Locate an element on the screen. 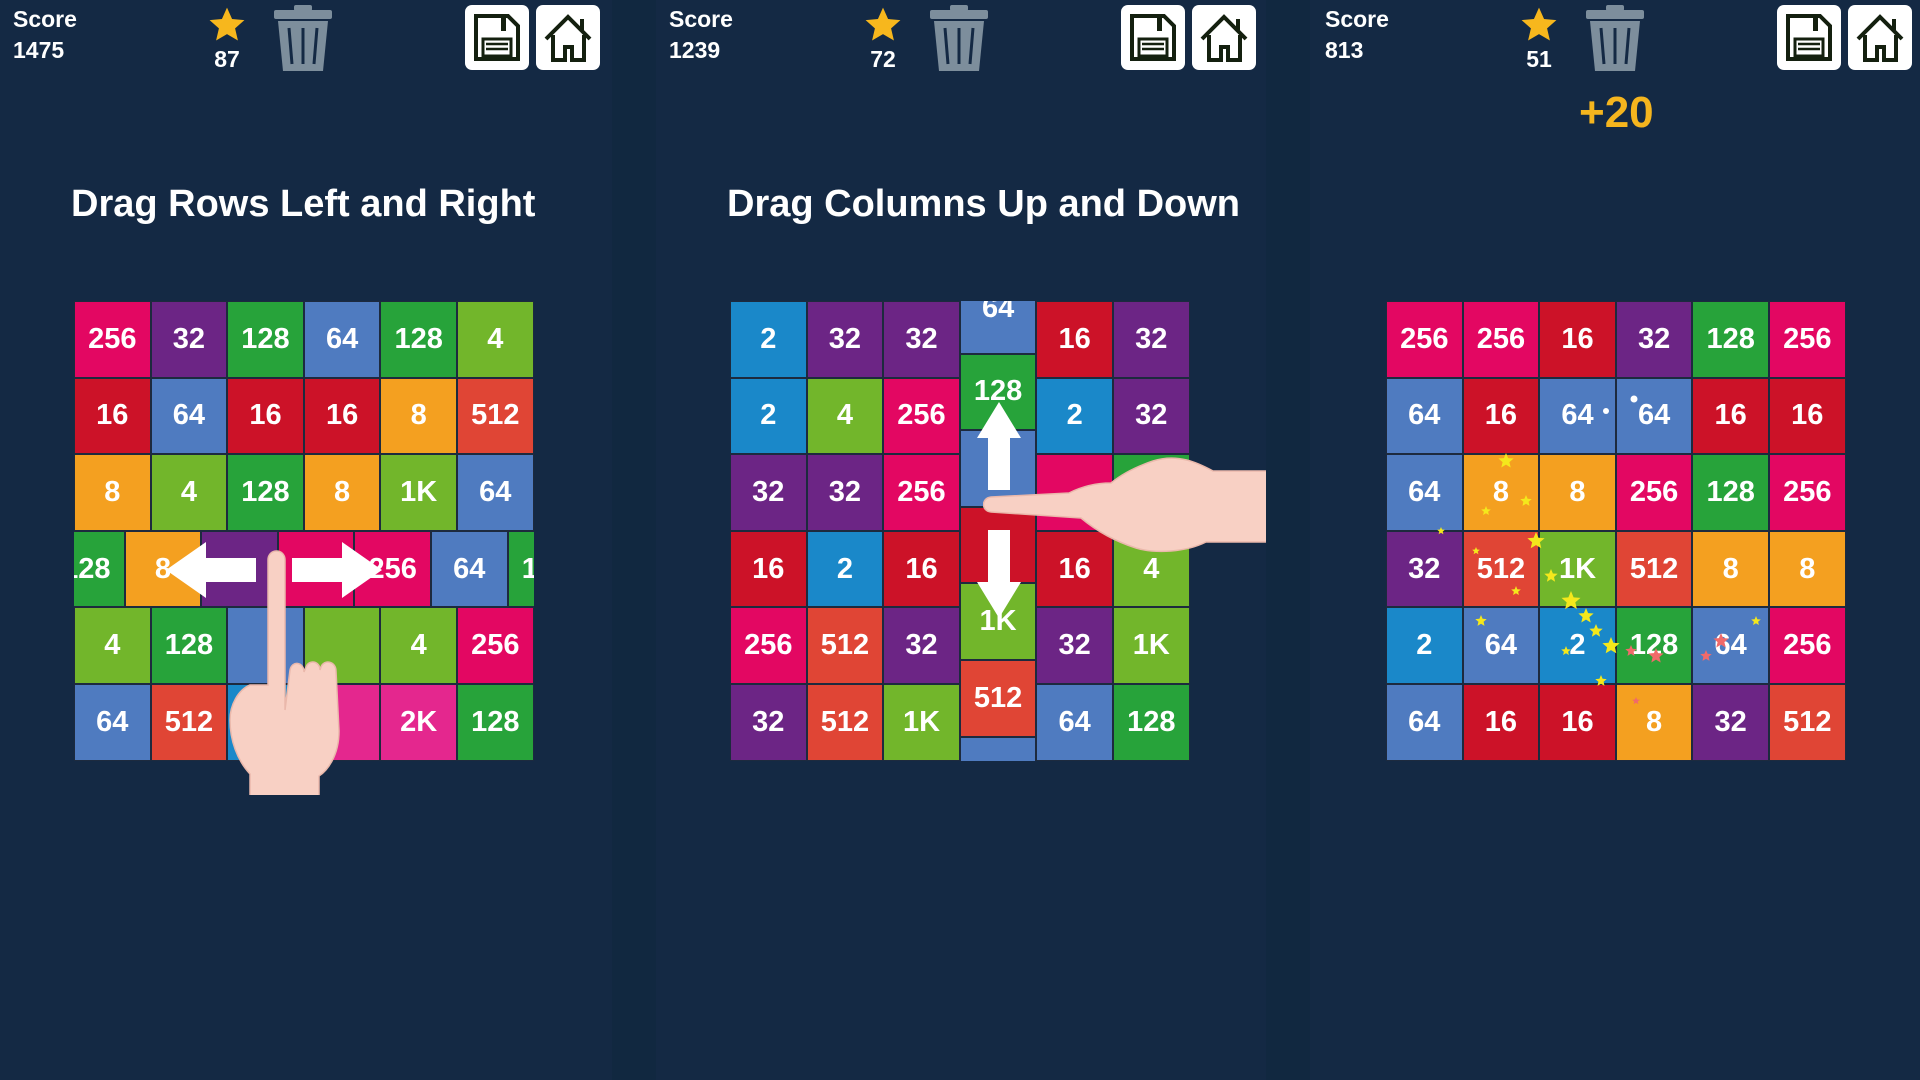 Image resolution: width=1920 pixels, height=1080 pixels. tile: 2K is located at coordinates (418, 722).